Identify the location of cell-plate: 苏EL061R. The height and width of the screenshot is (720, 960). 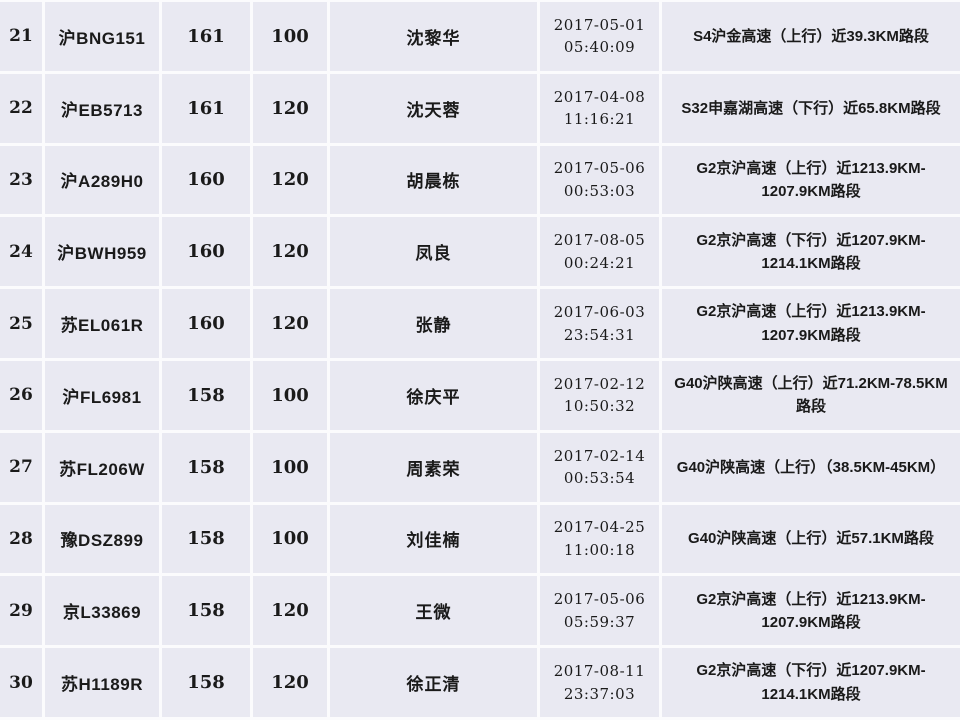
(103, 323).